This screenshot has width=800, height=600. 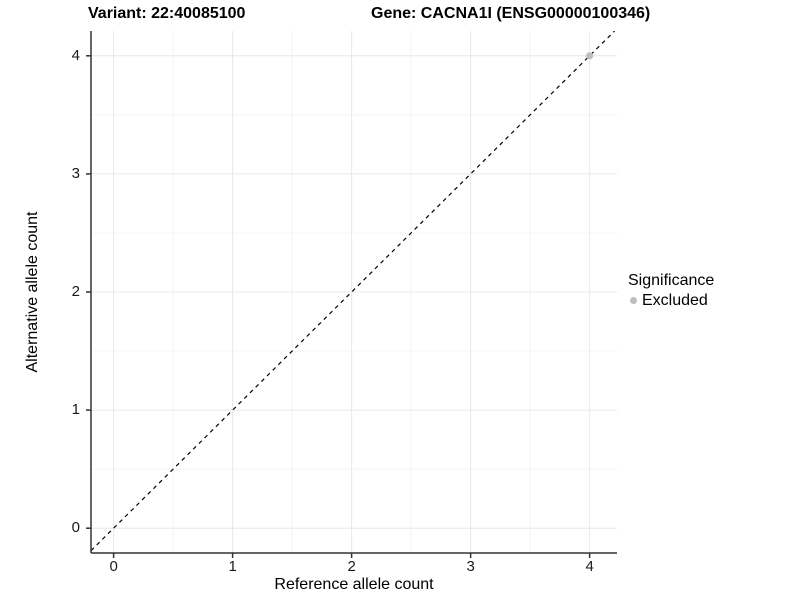 What do you see at coordinates (75, 291) in the screenshot?
I see `y-tick-label: 2` at bounding box center [75, 291].